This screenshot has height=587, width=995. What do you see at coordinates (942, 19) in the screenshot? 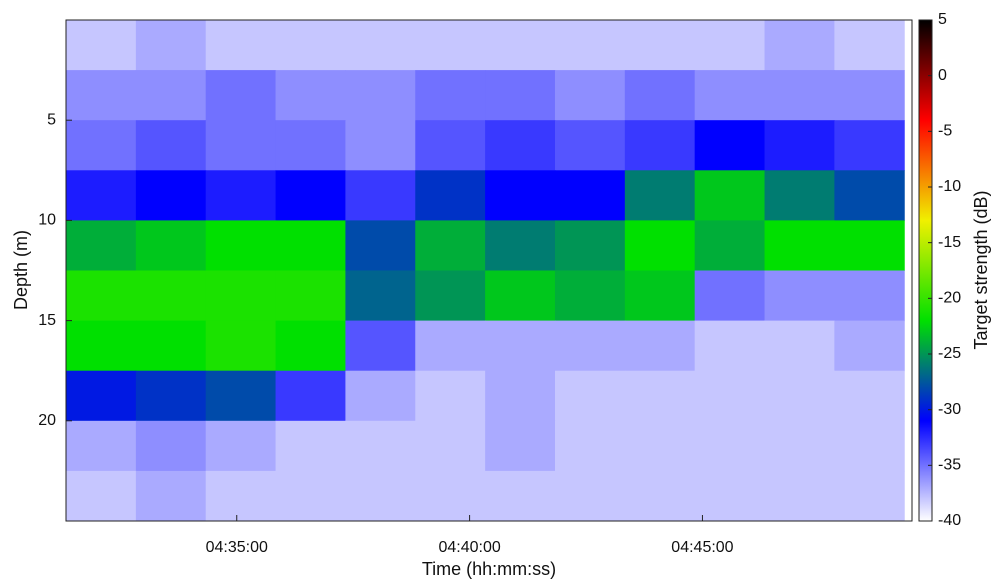
I see `colorbar-tick-label: 5` at bounding box center [942, 19].